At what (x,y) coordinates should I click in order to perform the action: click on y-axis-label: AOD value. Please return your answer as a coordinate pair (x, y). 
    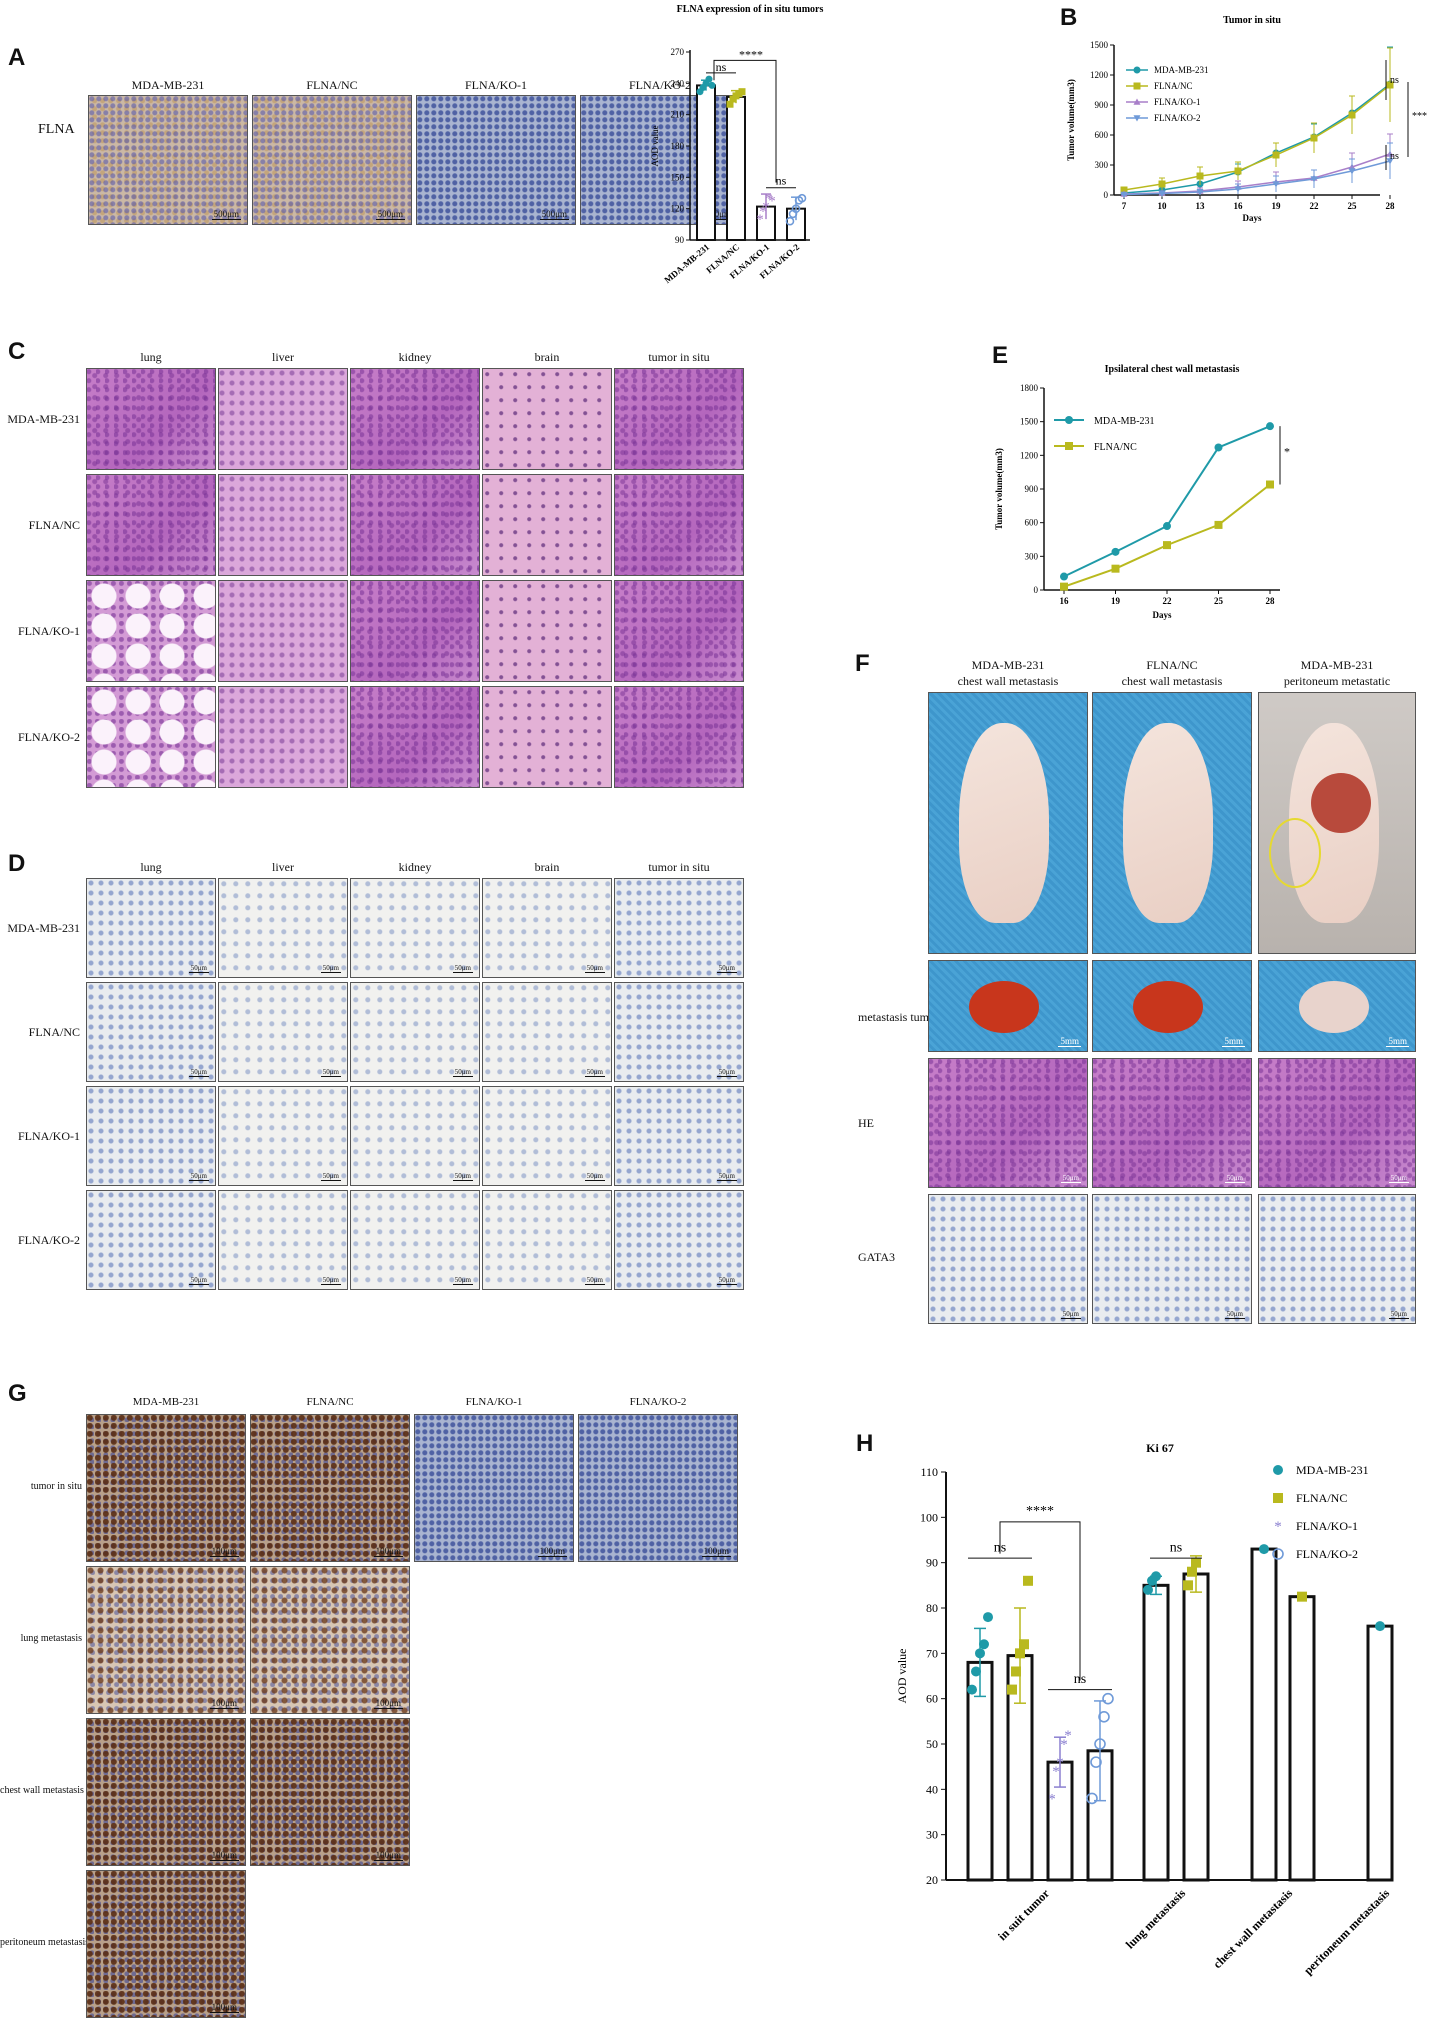
    Looking at the image, I should click on (902, 1676).